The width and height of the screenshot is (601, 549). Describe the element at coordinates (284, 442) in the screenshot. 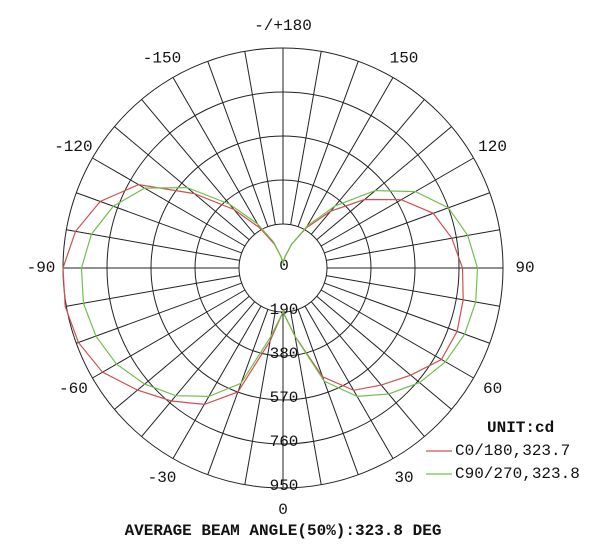

I see `r-tick-label: 760` at that location.